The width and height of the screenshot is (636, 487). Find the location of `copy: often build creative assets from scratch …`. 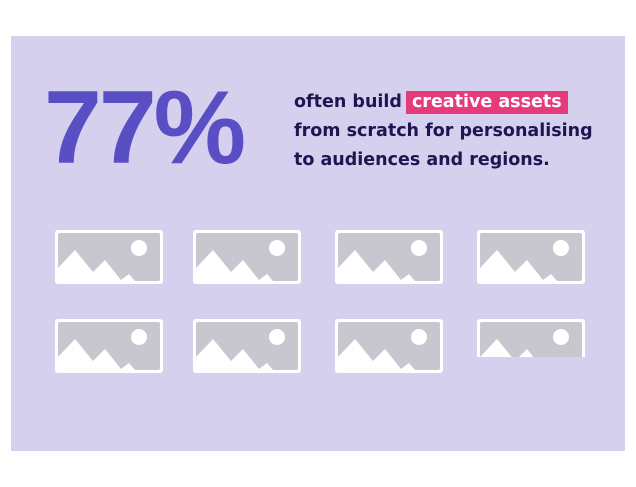

copy: often build creative assets from scratch … is located at coordinates (443, 131).